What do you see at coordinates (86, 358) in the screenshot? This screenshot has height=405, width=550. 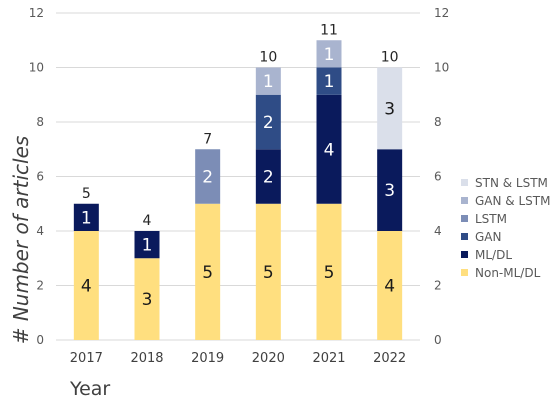 I see `x-tick-label: 2017` at bounding box center [86, 358].